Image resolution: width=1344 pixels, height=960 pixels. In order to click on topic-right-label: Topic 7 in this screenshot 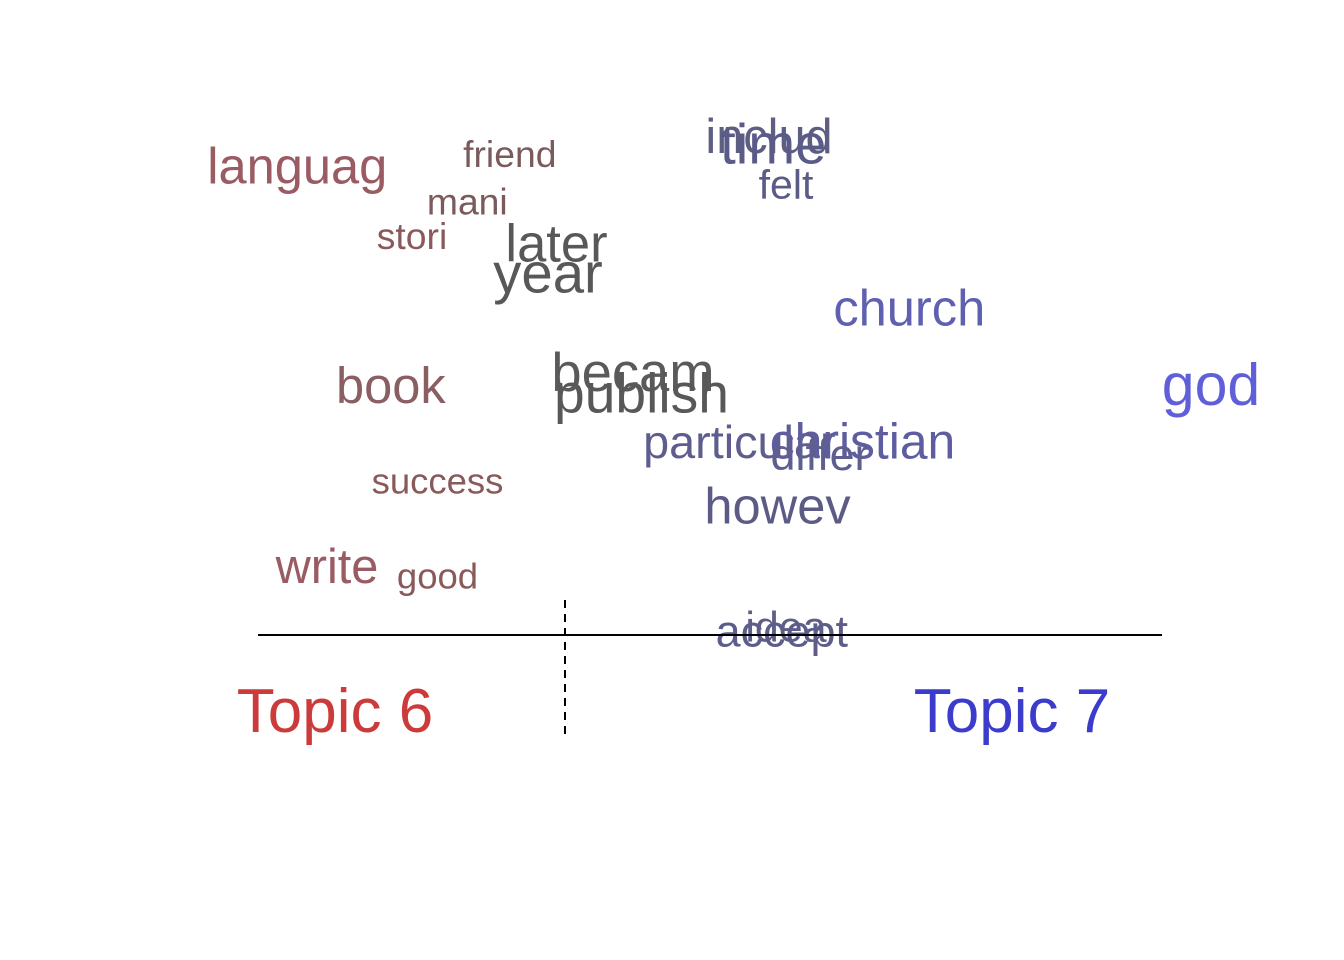, I will do `click(1012, 711)`.